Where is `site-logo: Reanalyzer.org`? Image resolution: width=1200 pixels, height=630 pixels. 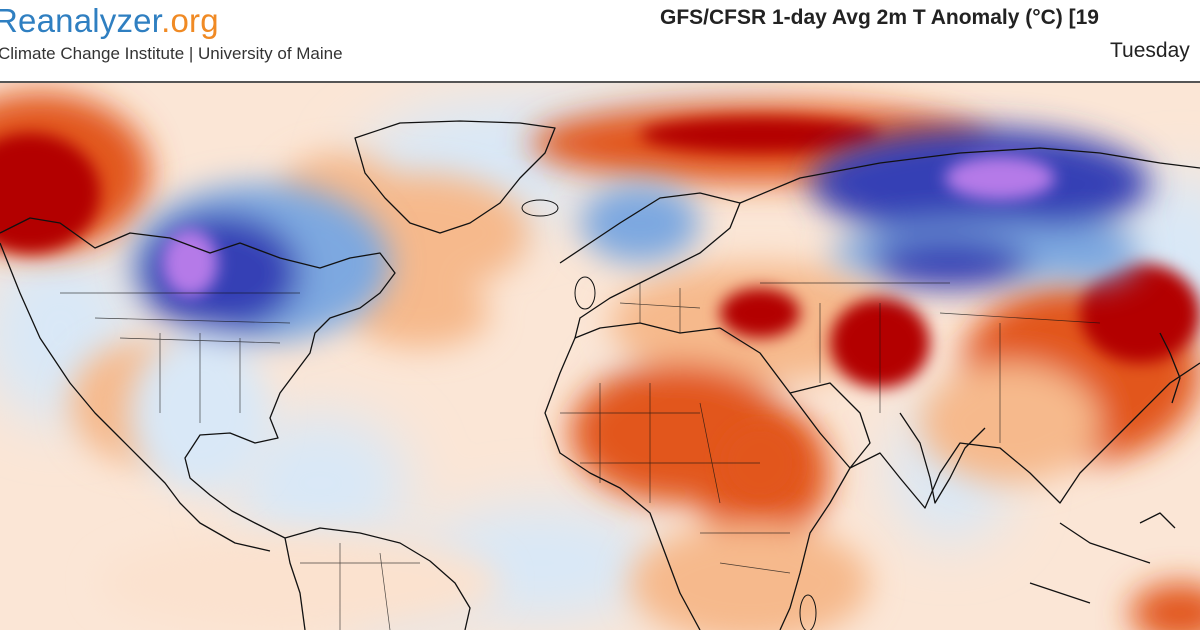 site-logo: Reanalyzer.org is located at coordinates (109, 21).